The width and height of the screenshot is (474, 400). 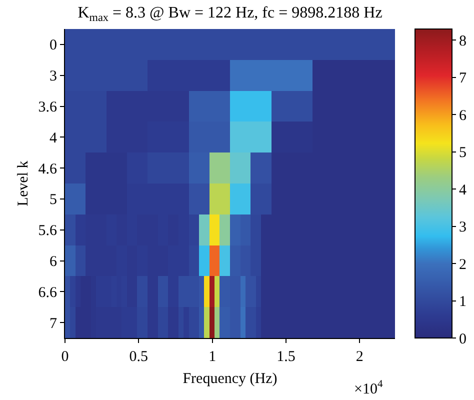 I want to click on color-bar-label: 4, so click(x=463, y=190).